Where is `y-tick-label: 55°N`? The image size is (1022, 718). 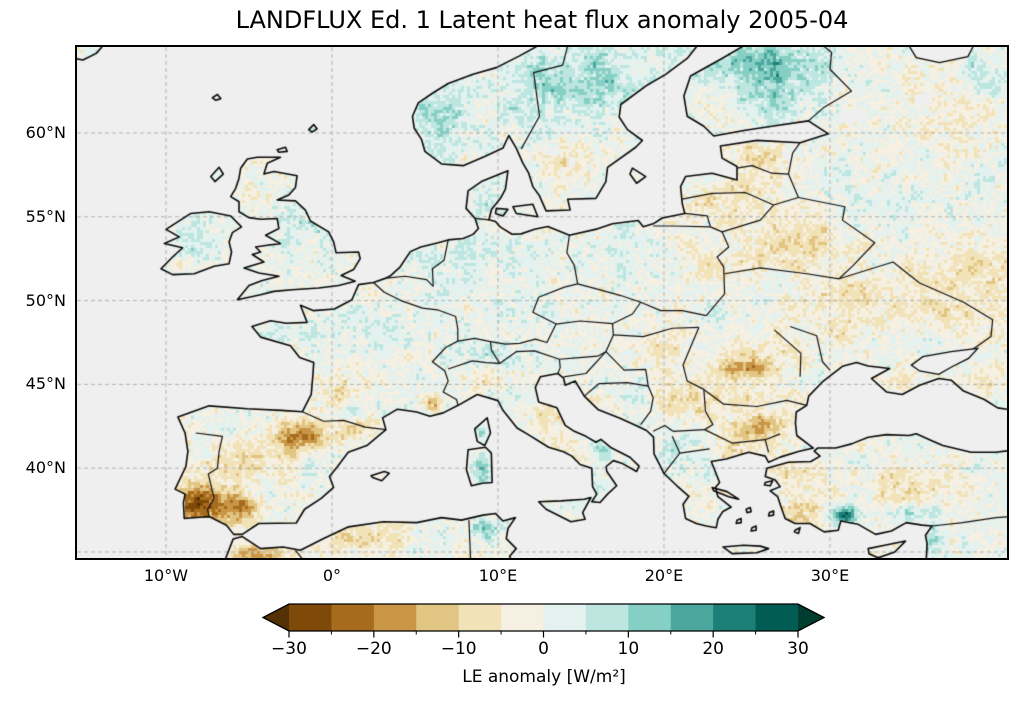 y-tick-label: 55°N is located at coordinates (45, 216).